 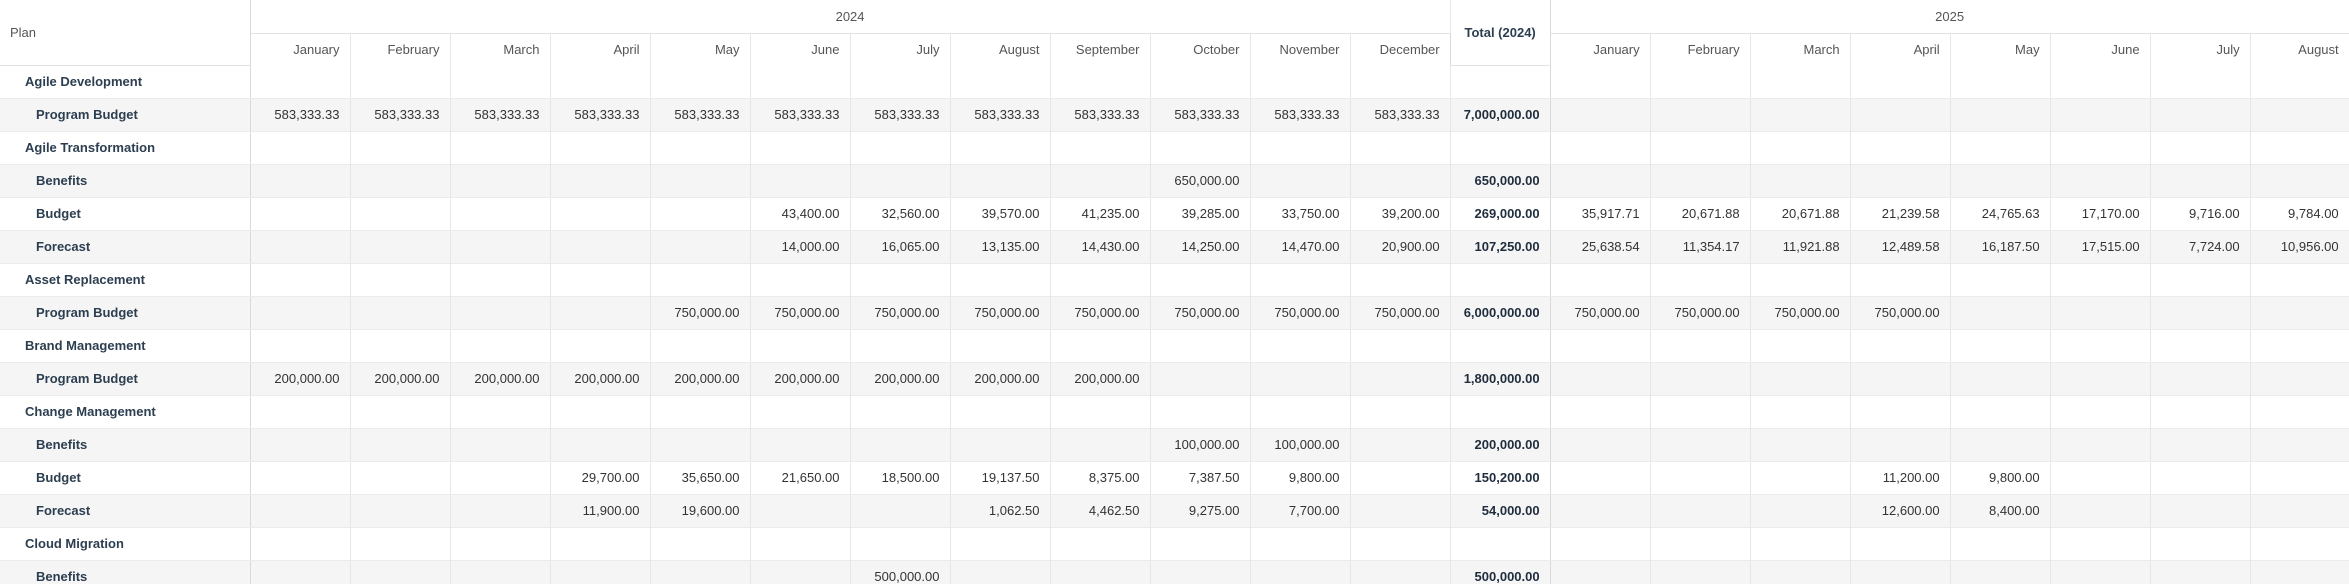 What do you see at coordinates (1100, 313) in the screenshot?
I see `cell-2024-september: 750,000.00` at bounding box center [1100, 313].